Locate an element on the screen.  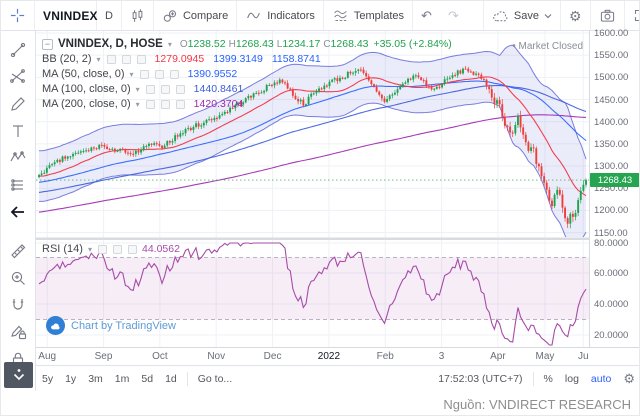
brush-tool-button is located at coordinates (18, 104).